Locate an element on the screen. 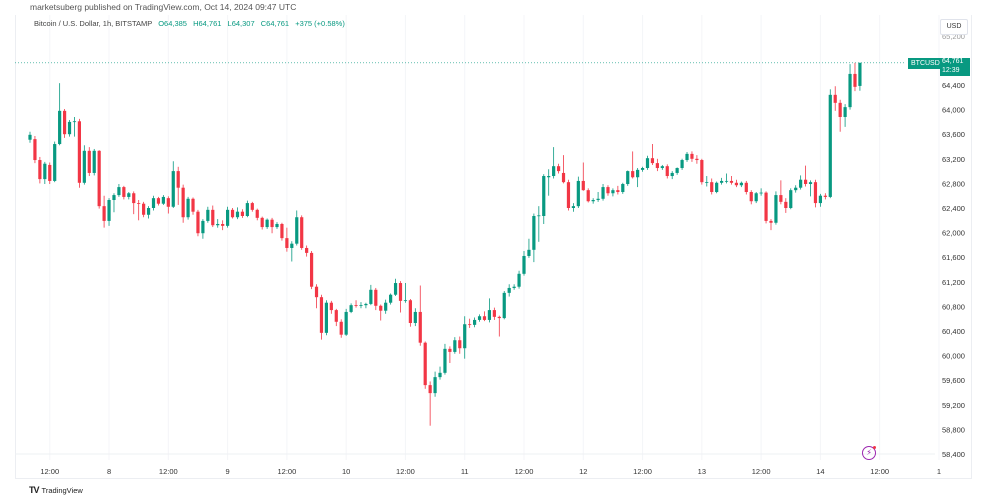  open-value: O64,385 is located at coordinates (172, 23).